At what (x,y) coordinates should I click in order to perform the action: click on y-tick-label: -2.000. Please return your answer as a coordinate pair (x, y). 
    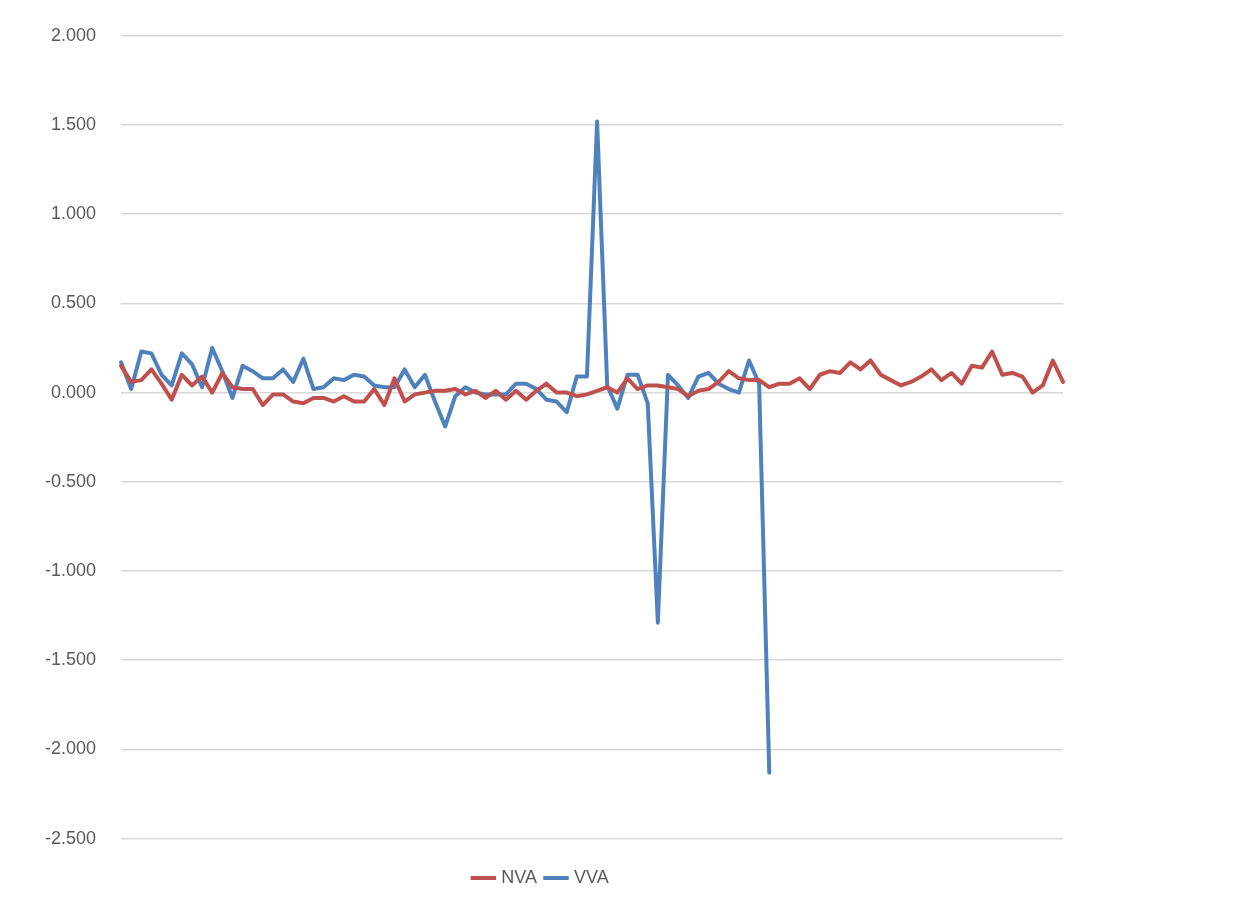
    Looking at the image, I should click on (70, 748).